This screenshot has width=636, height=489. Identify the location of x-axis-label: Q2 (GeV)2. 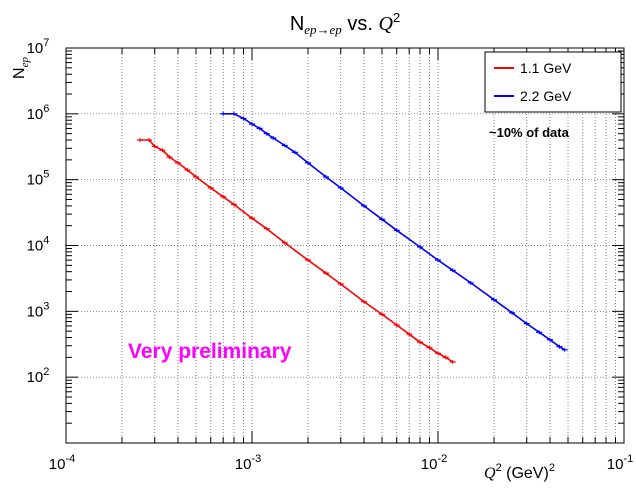
(519, 472).